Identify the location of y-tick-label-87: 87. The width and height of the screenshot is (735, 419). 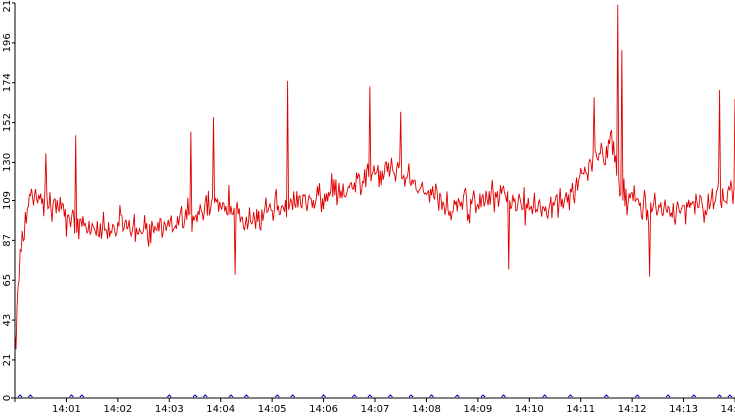
(7, 240).